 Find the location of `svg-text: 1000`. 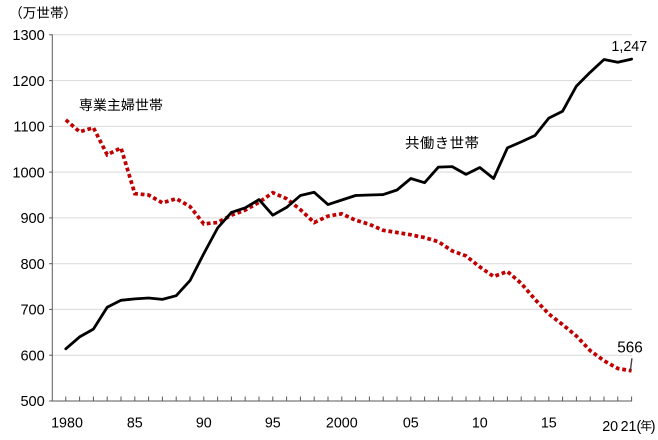

svg-text: 1000 is located at coordinates (28, 173).